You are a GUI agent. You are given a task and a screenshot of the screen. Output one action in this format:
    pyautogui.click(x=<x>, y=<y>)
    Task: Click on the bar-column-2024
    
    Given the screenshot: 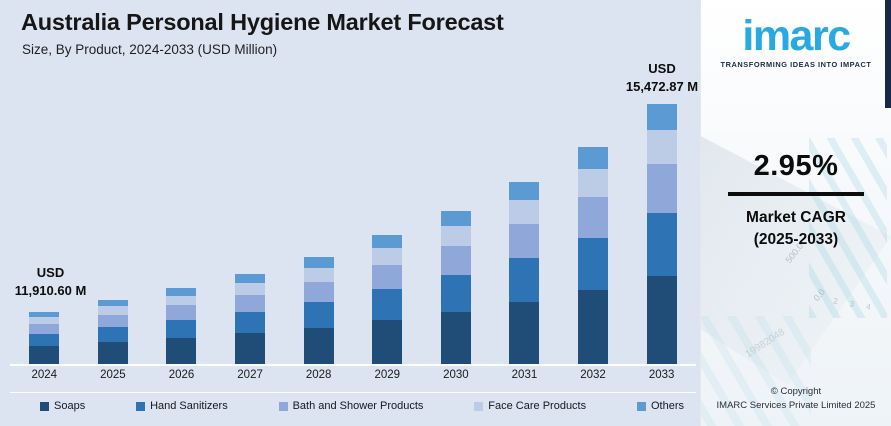 What is the action you would take?
    pyautogui.click(x=44, y=338)
    